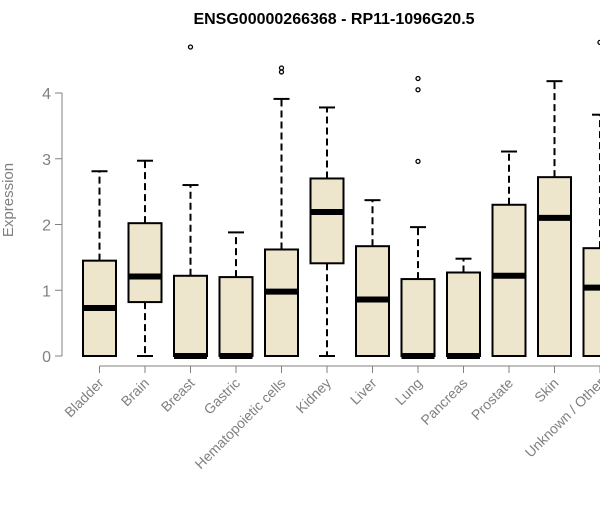  What do you see at coordinates (46, 226) in the screenshot?
I see `y-tick-label: 2` at bounding box center [46, 226].